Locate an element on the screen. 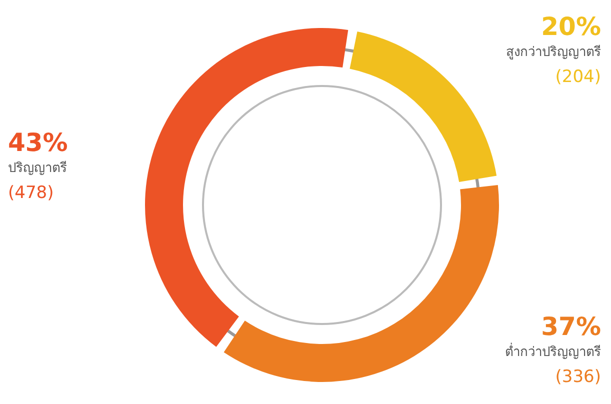 Image resolution: width=611 pixels, height=404 pixels. data-label: 37% is located at coordinates (570, 327).